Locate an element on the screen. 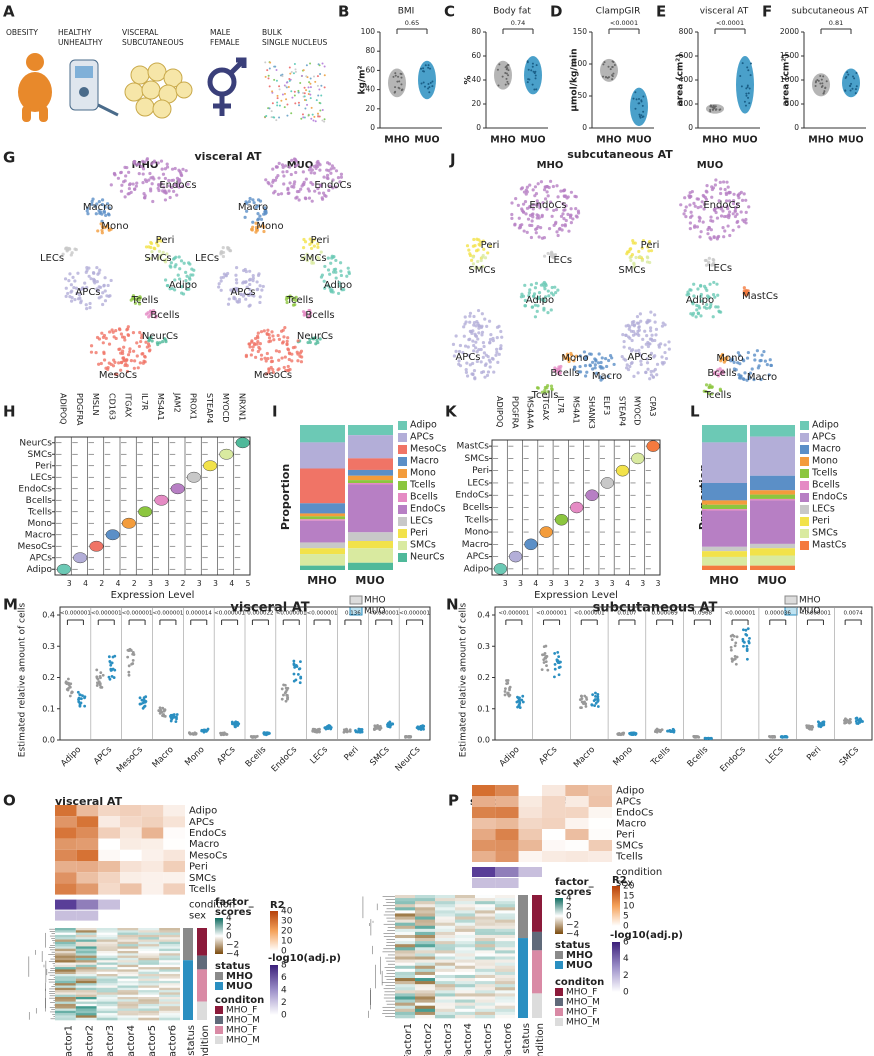 This screenshot has width=874, height=1056. colorbar-tick: 6 is located at coordinates (284, 978).